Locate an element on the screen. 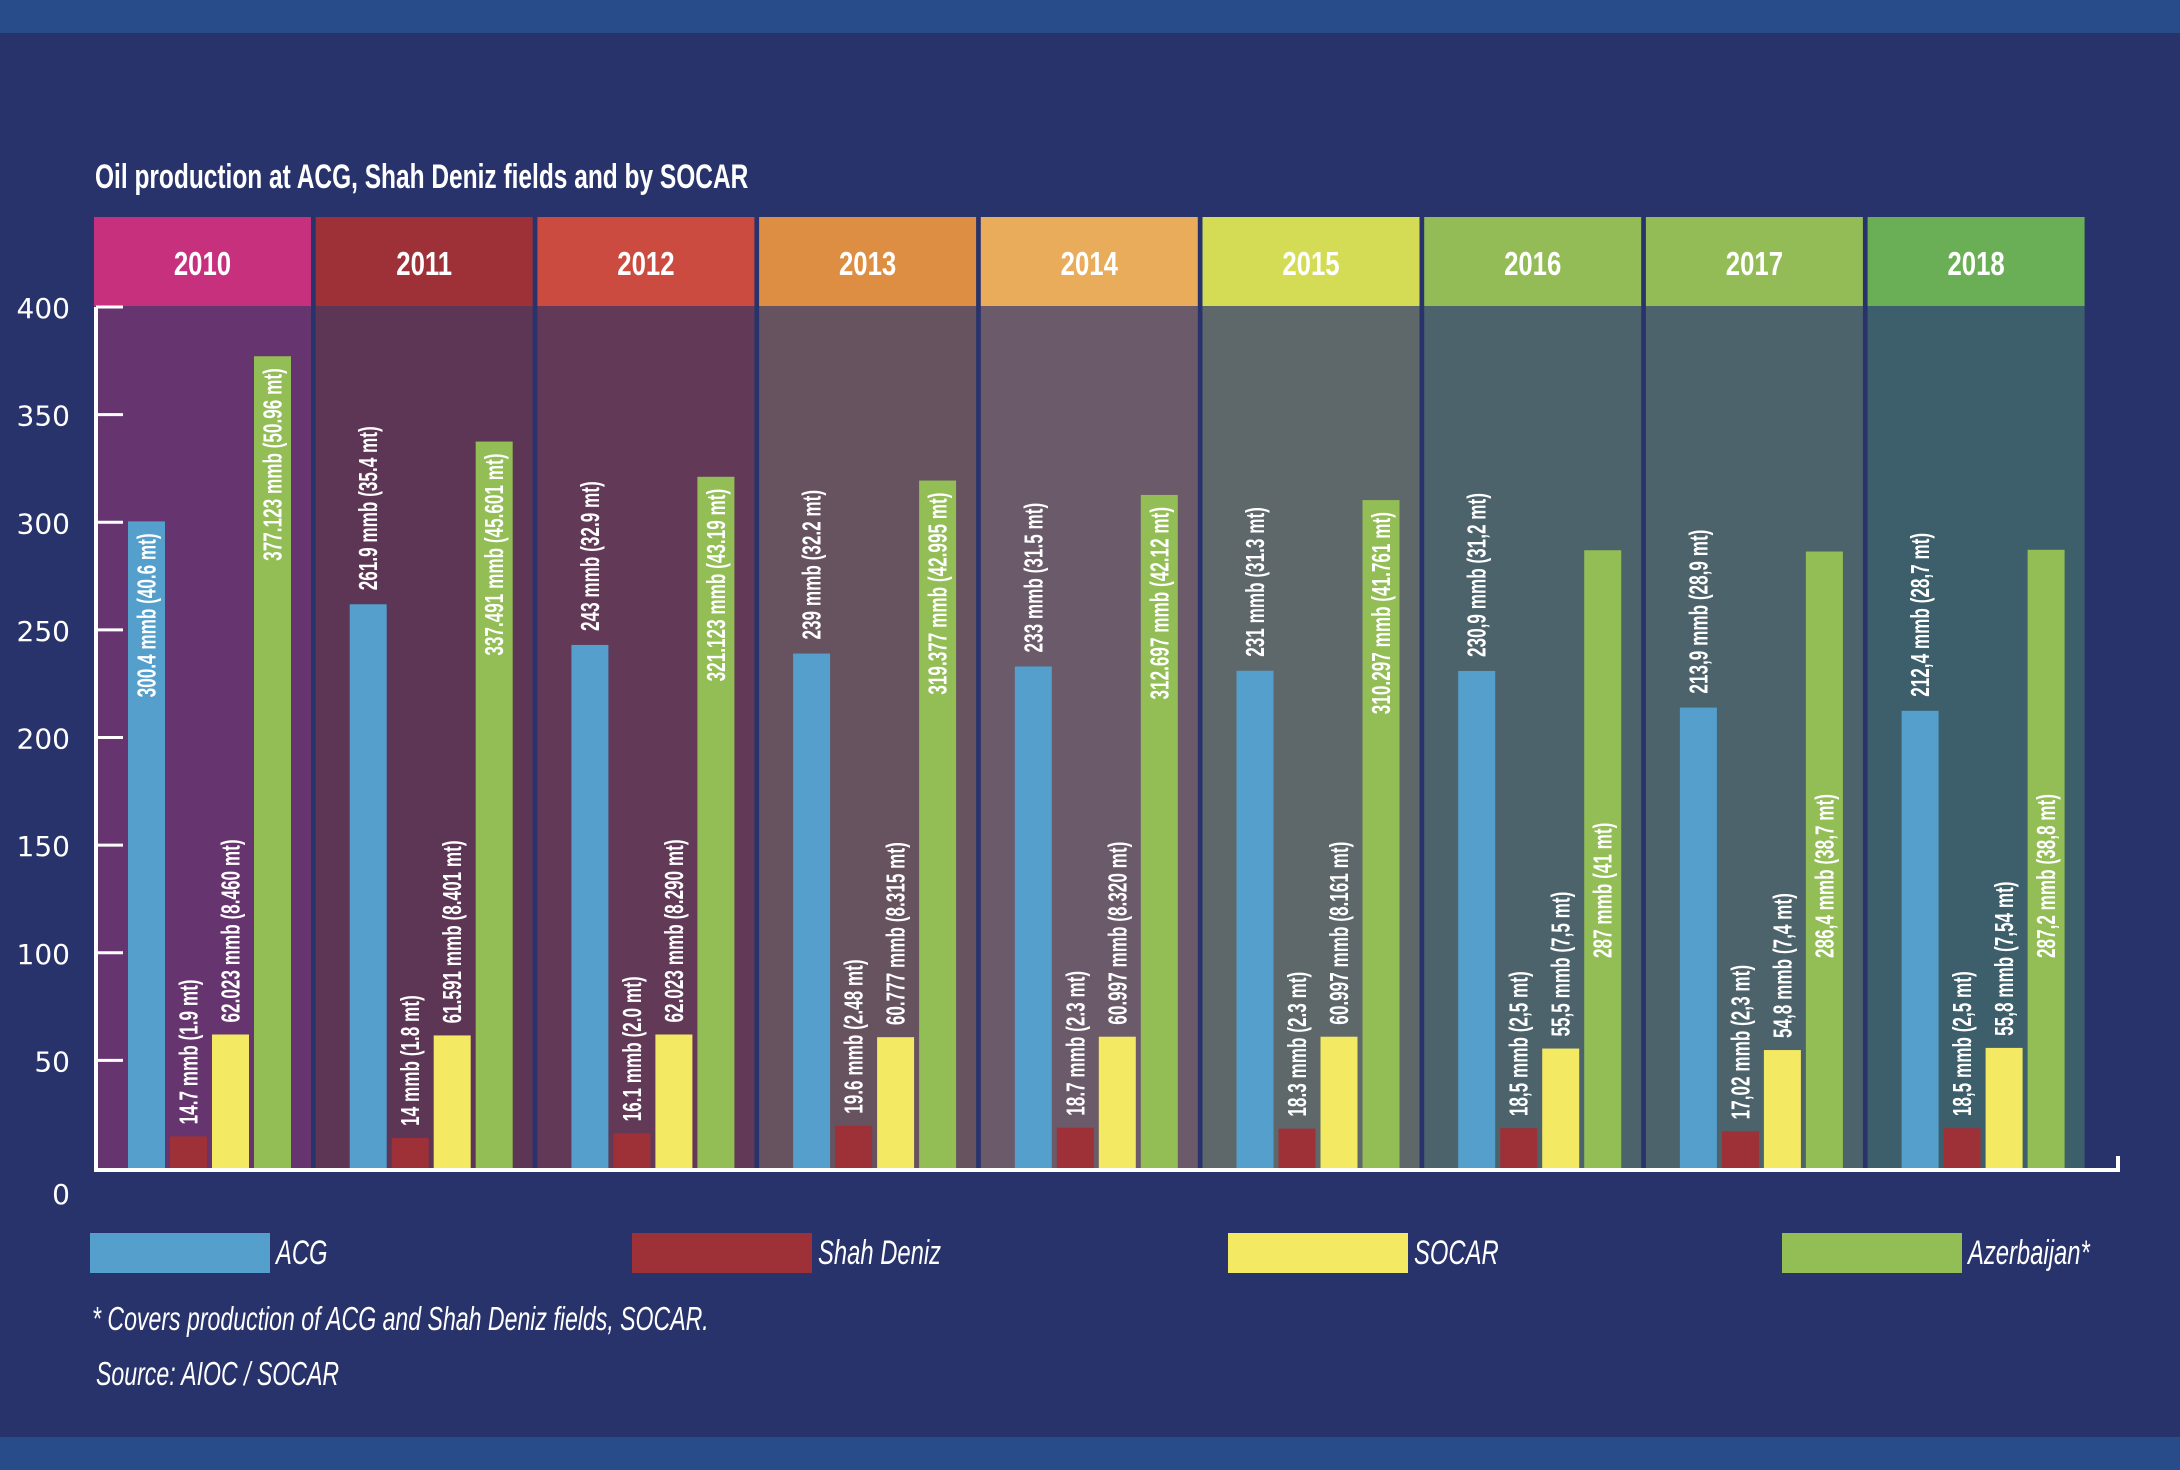  bar-label: 18,5 mmb (2,5 mt) is located at coordinates (1519, 1043).